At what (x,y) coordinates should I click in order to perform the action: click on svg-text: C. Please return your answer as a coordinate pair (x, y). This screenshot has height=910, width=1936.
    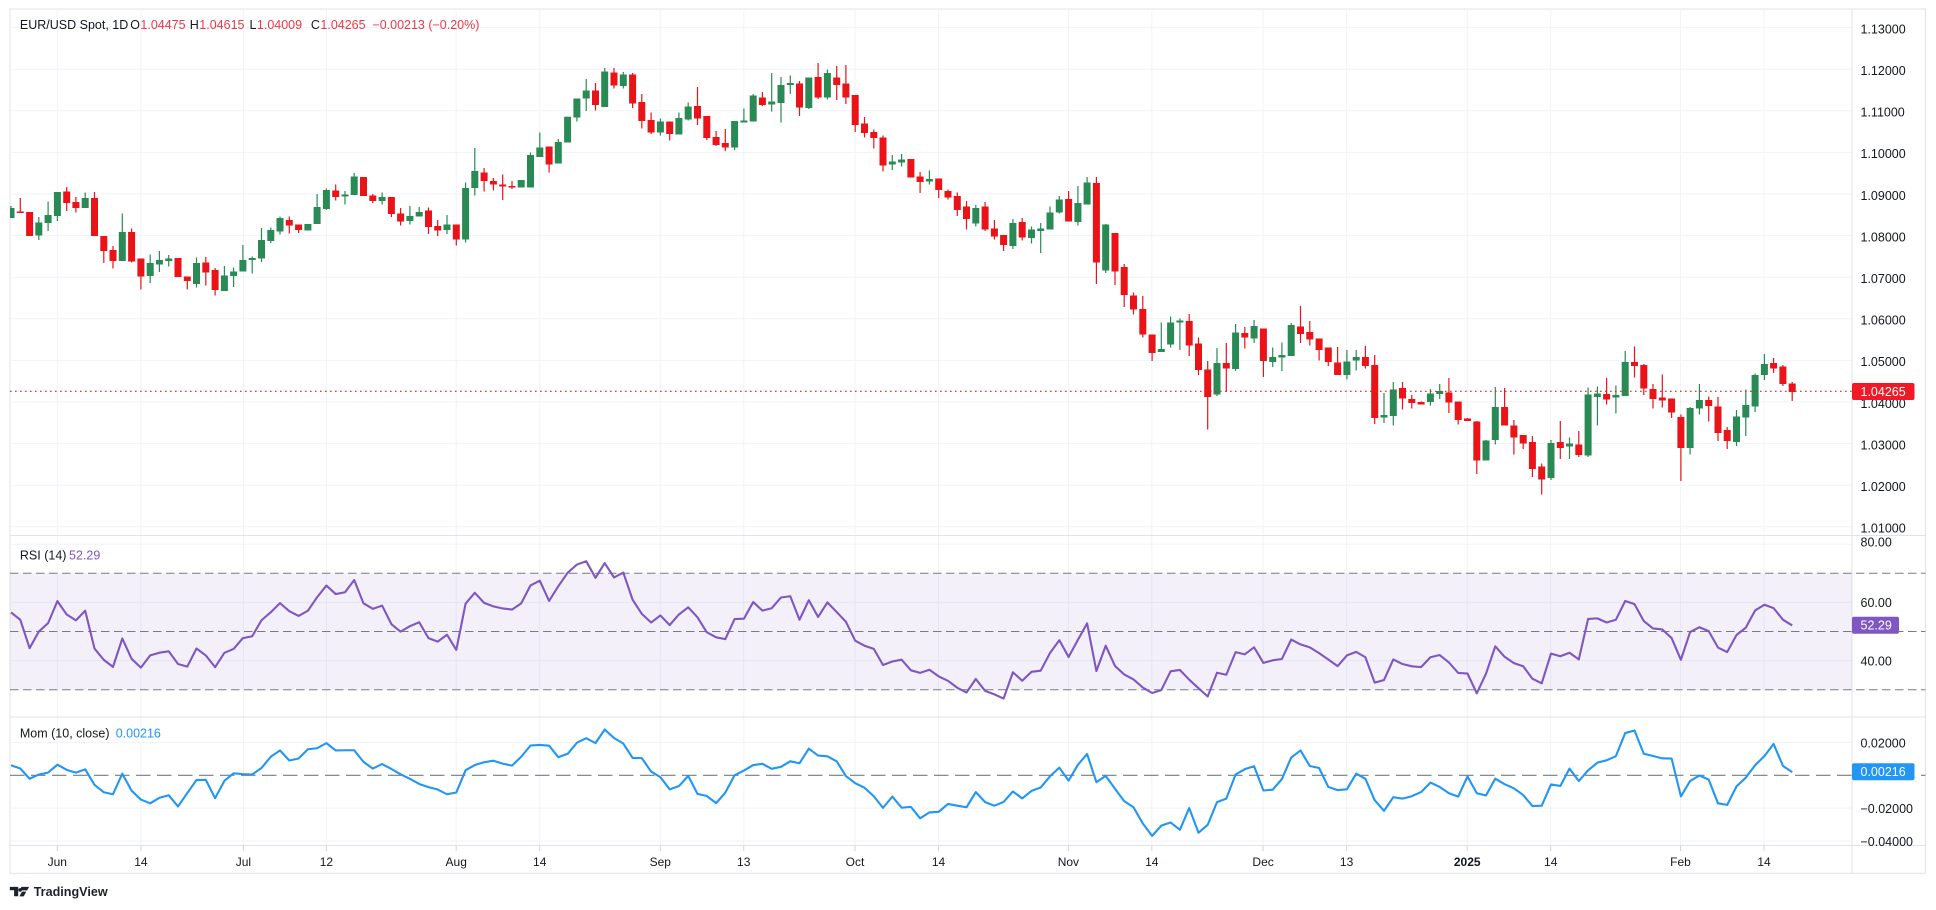
    Looking at the image, I should click on (315, 25).